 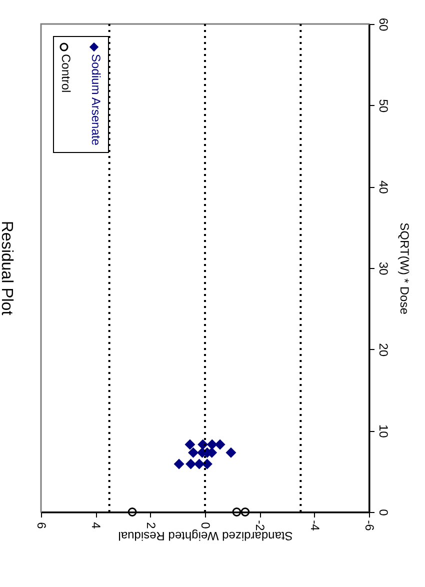 I want to click on y-tick-label: 10, so click(x=383, y=431).